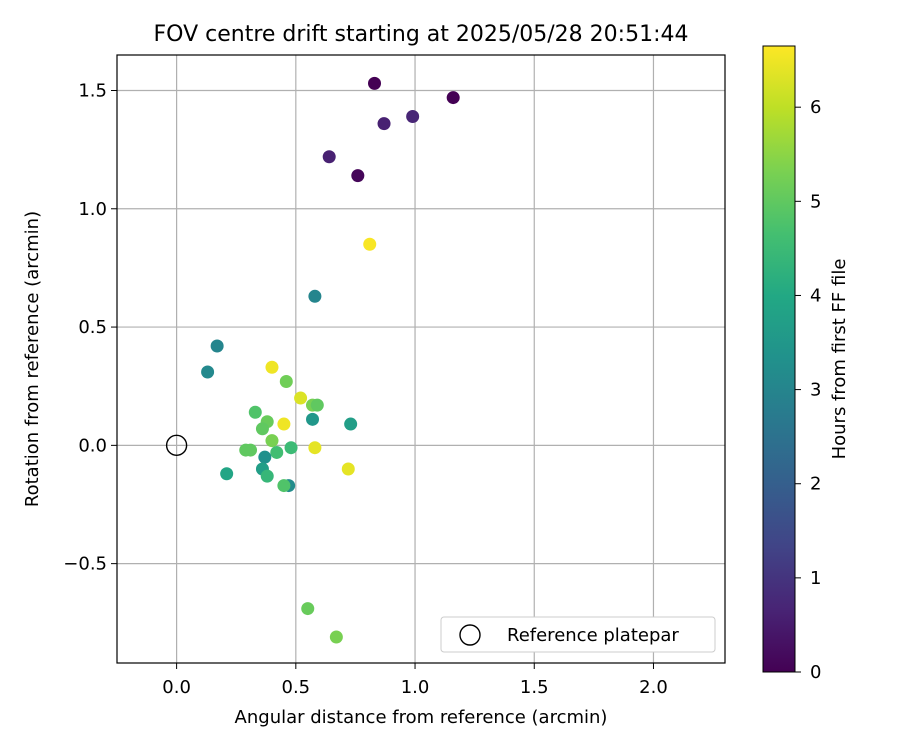 The height and width of the screenshot is (750, 900). I want to click on colorbar-tick-label: 5, so click(815, 201).